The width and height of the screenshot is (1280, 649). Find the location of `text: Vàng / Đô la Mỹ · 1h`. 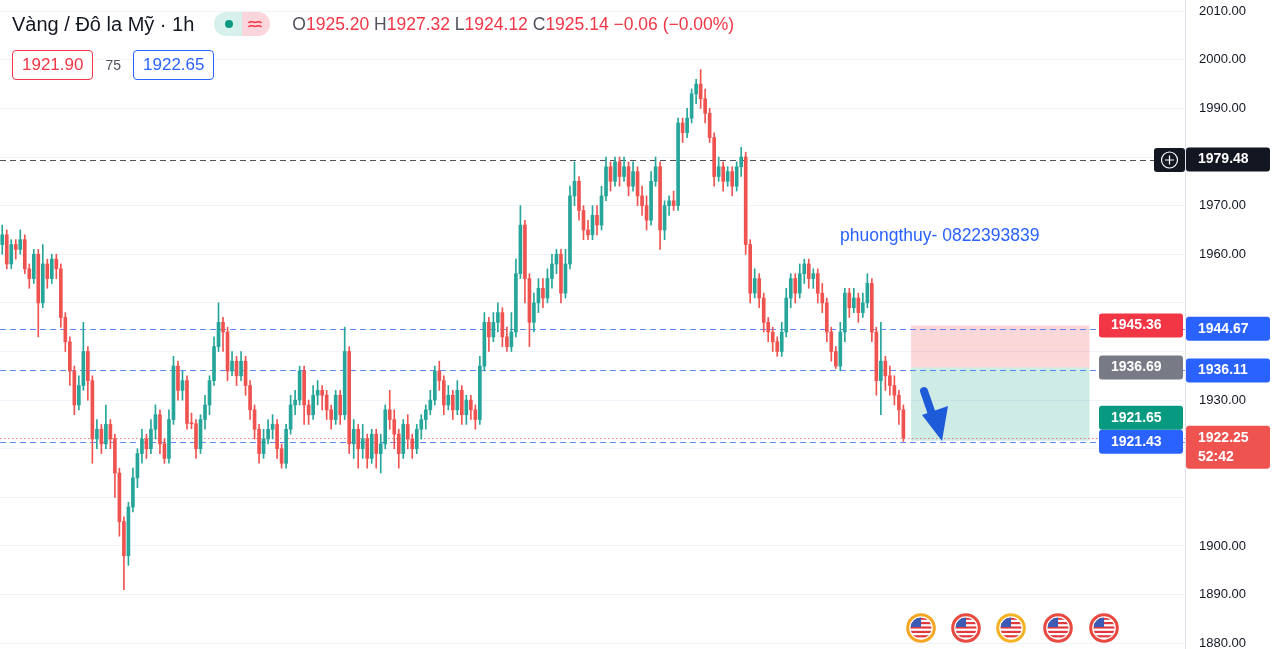

text: Vàng / Đô la Mỹ · 1h is located at coordinates (103, 24).